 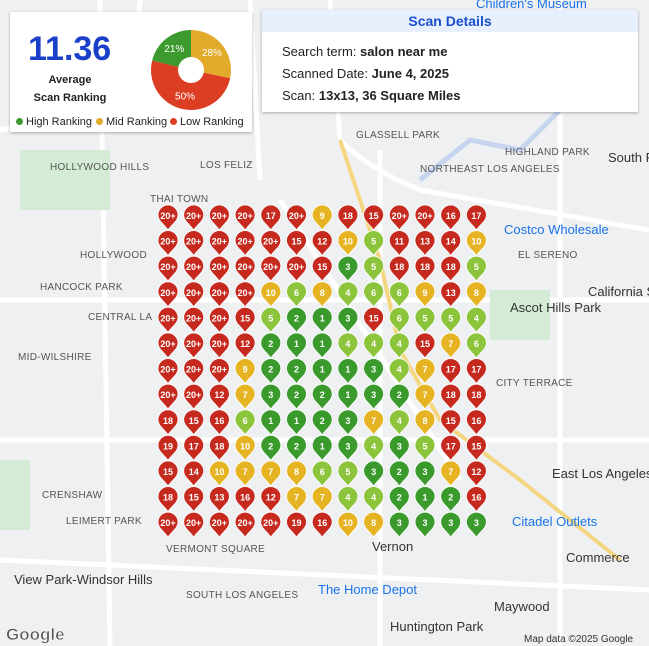 I want to click on detail-key: Search term:, so click(x=321, y=51).